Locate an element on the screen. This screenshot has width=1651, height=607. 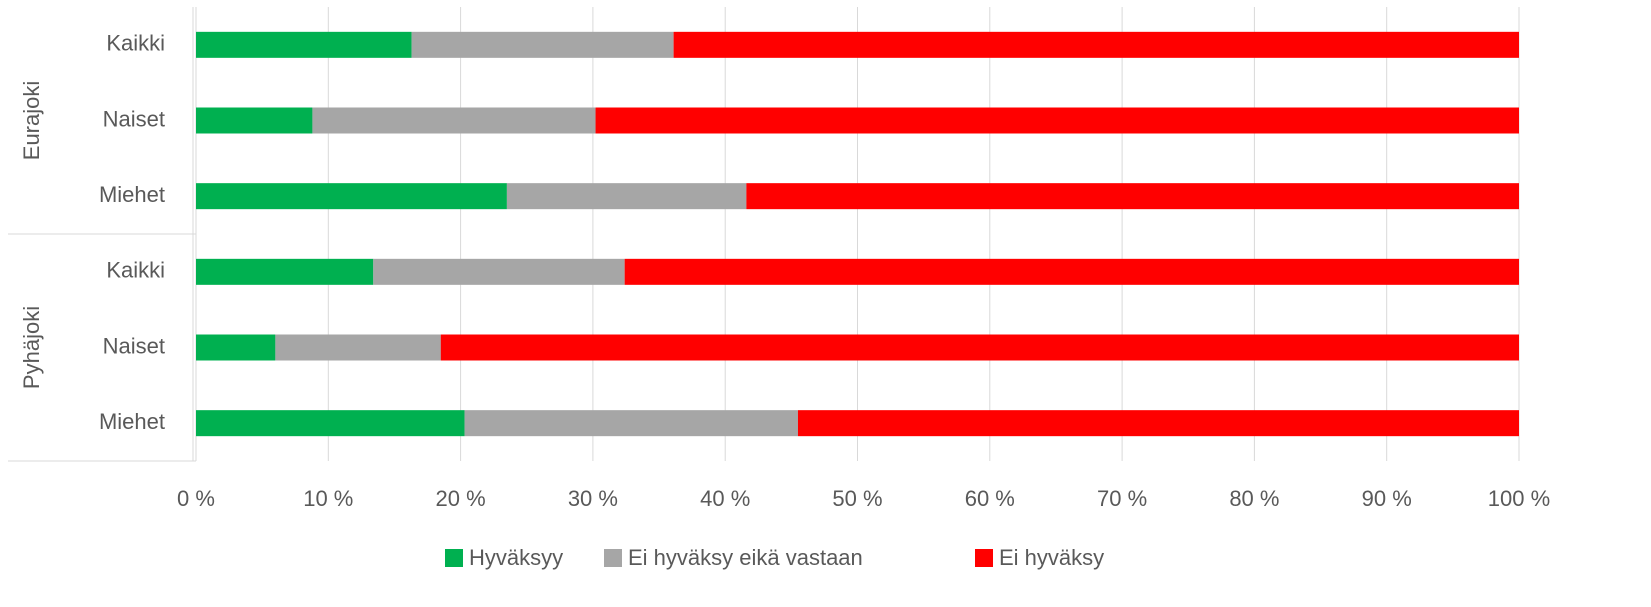
x-tick-label: 20 % is located at coordinates (461, 498).